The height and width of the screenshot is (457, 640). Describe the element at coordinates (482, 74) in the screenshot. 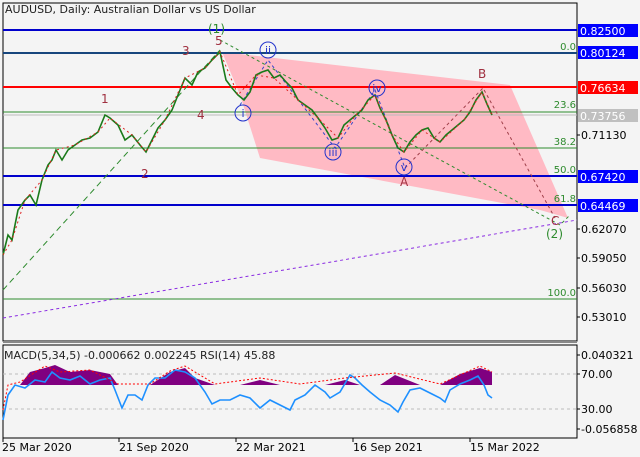

I see `wave-label-b: B` at that location.